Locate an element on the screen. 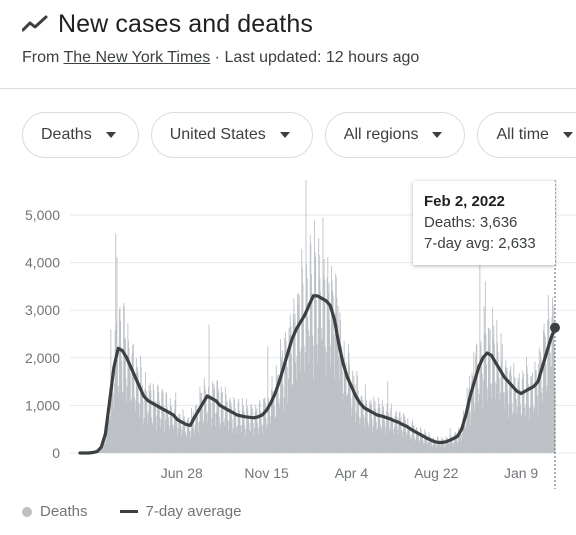 The width and height of the screenshot is (576, 535). country-dropdown: United States is located at coordinates (231, 135).